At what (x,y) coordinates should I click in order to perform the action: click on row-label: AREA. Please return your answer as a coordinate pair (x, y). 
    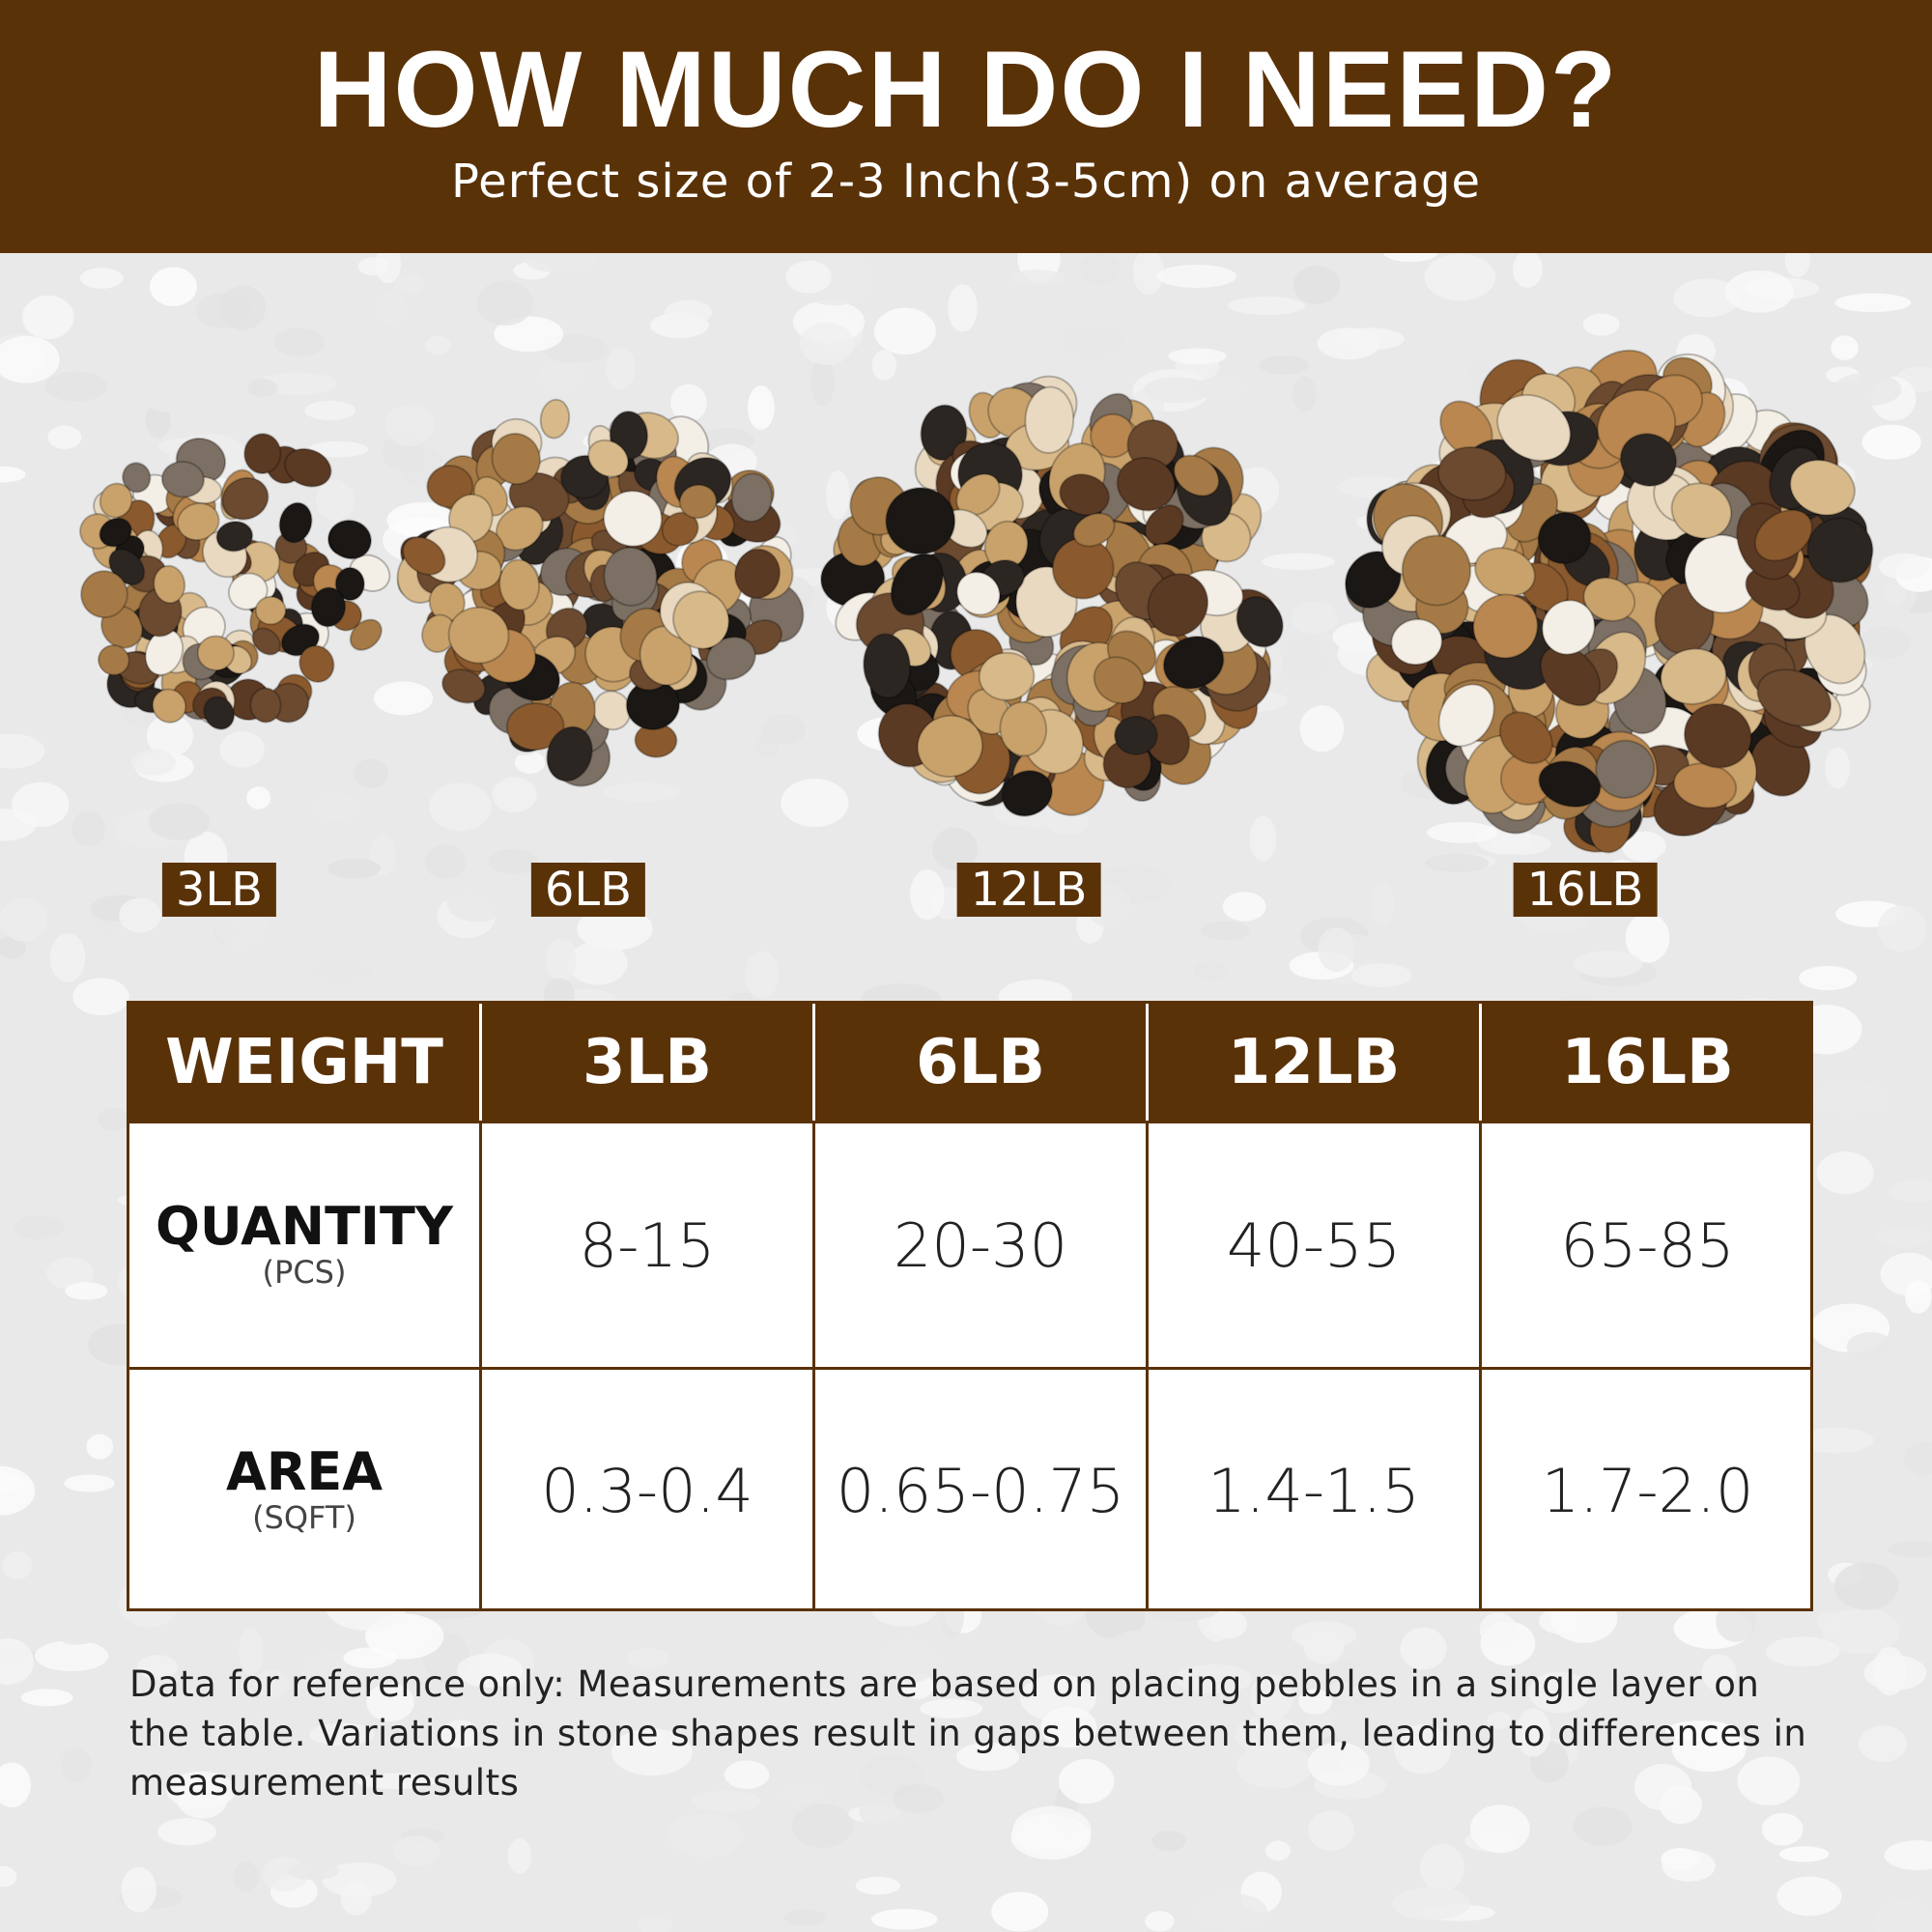
    Looking at the image, I should click on (304, 1471).